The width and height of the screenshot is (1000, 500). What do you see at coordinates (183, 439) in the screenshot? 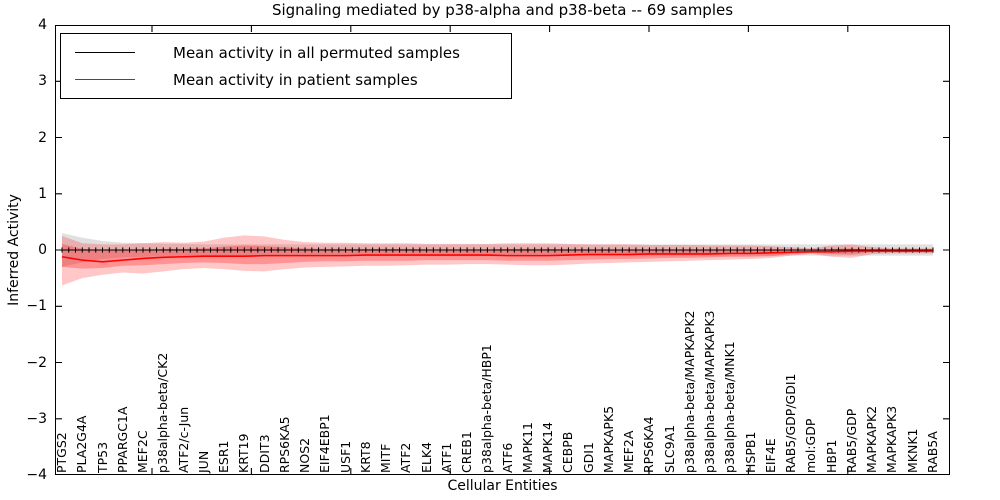
I see `x-tick-label: ATF2/c-Jun` at bounding box center [183, 439].